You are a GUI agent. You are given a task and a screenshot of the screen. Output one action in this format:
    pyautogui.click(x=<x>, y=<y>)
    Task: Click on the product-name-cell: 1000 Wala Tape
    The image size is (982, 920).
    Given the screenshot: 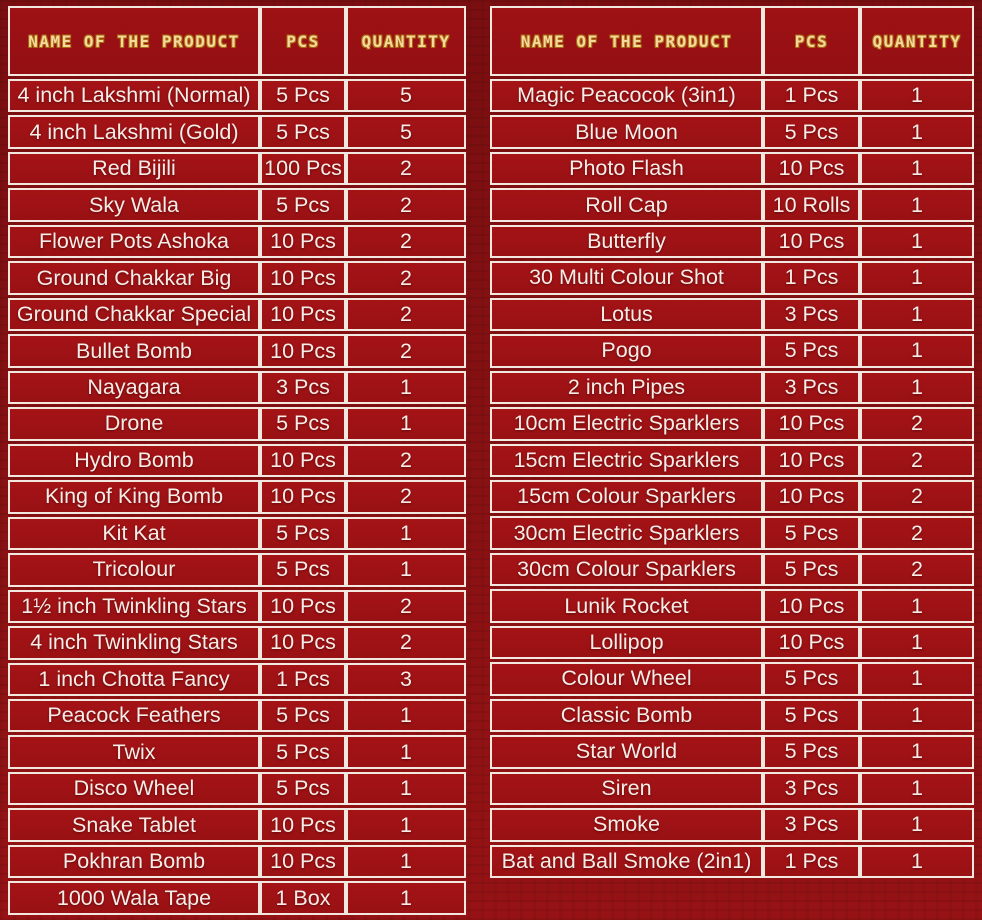 What is the action you would take?
    pyautogui.click(x=134, y=898)
    